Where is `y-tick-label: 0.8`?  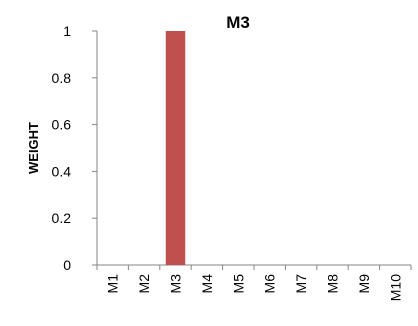 y-tick-label: 0.8 is located at coordinates (62, 78).